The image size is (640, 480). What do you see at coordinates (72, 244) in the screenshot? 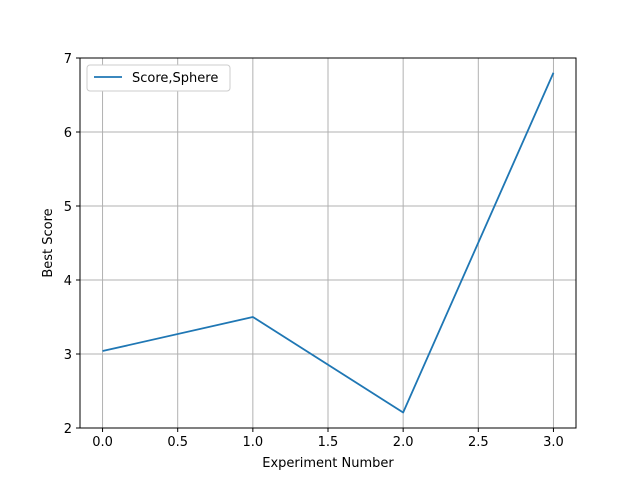
I see `y-axis: 2 3 4 5 6 7` at bounding box center [72, 244].